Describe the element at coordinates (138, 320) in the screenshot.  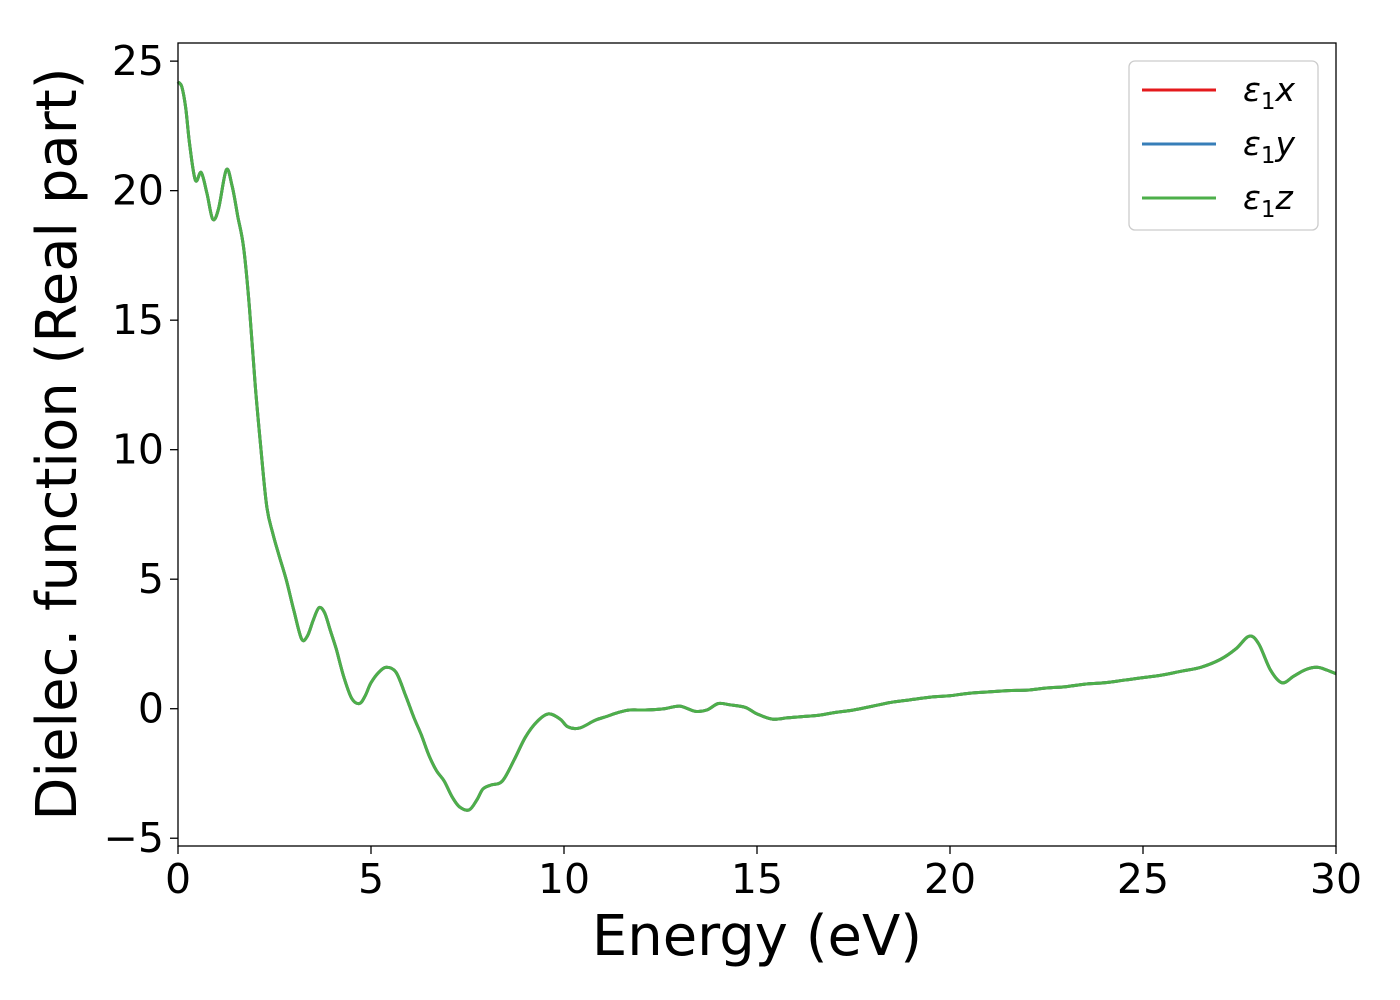
I see `y-tick-label: 15` at that location.